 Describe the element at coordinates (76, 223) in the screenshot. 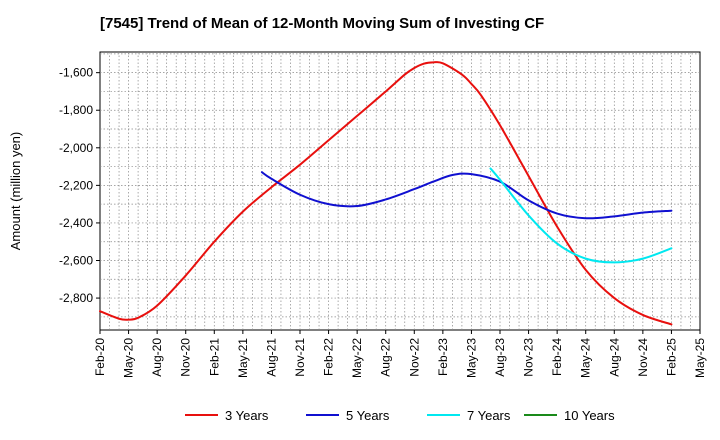

I see `y-tick-label: -2,400` at that location.